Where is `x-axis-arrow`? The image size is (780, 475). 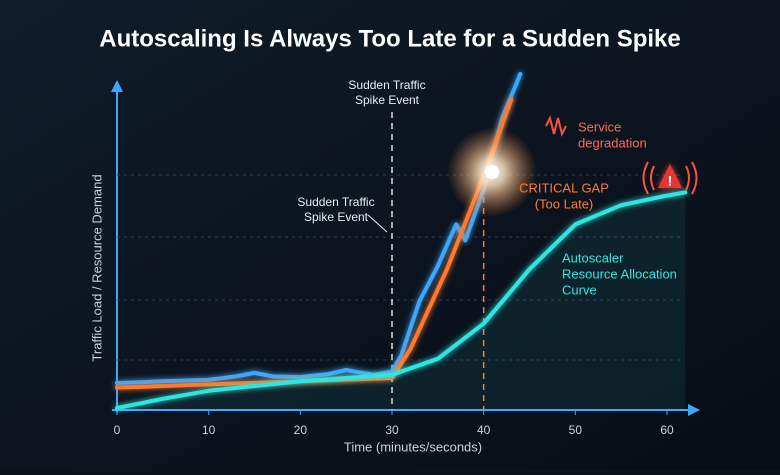
x-axis-arrow is located at coordinates (694, 410).